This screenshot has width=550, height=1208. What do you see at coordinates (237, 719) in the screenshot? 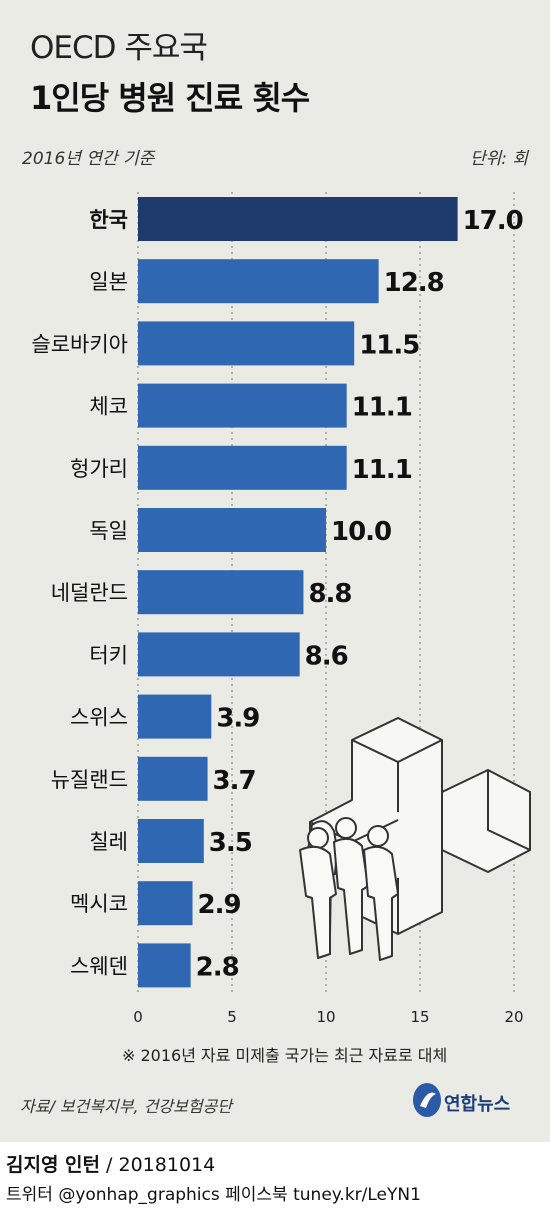
I see `value-label: 3.9` at bounding box center [237, 719].